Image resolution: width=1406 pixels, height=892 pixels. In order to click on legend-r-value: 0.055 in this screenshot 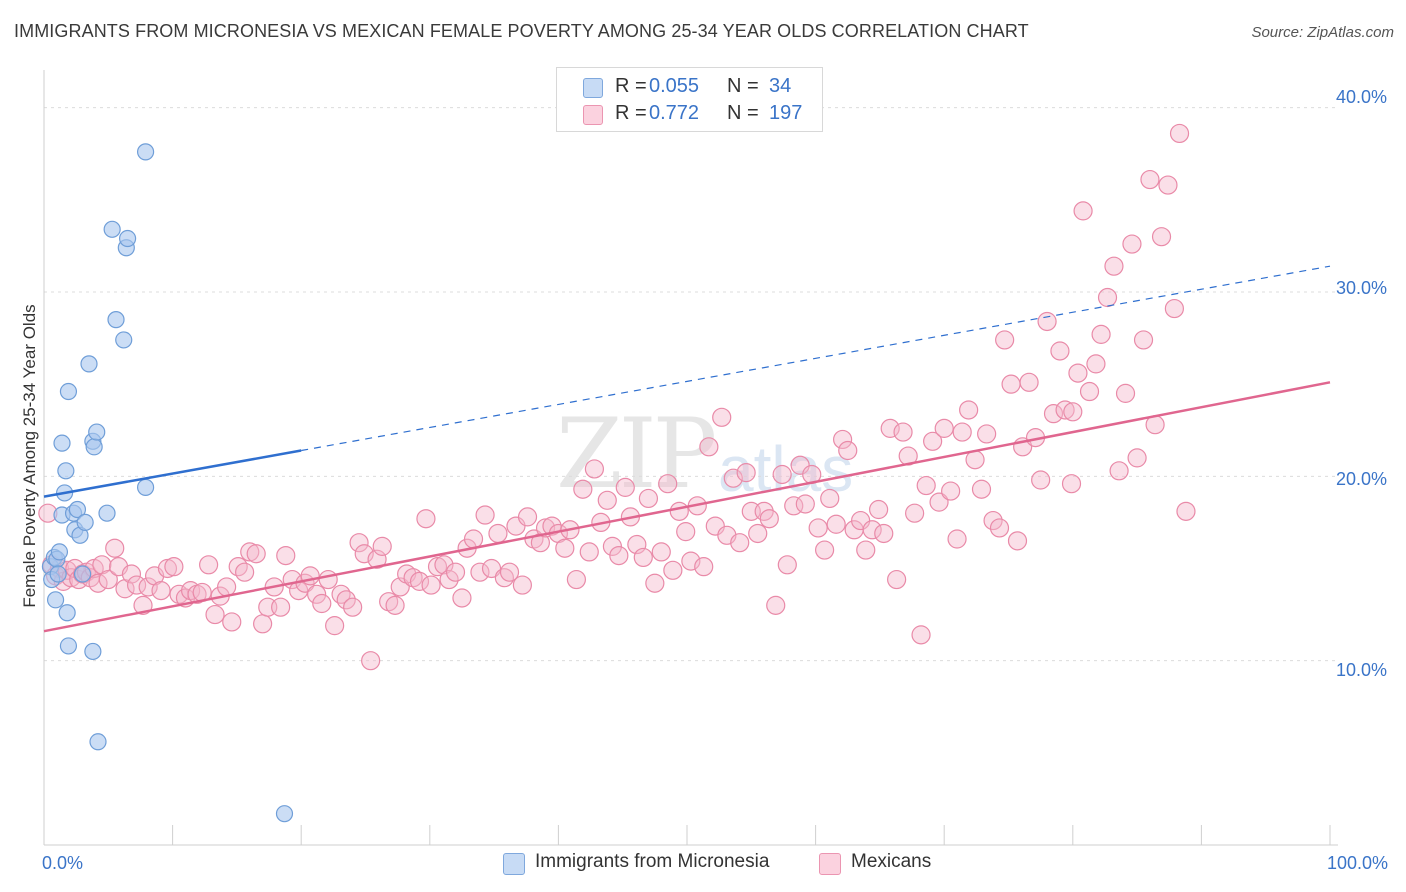, I will do `click(674, 86)`.